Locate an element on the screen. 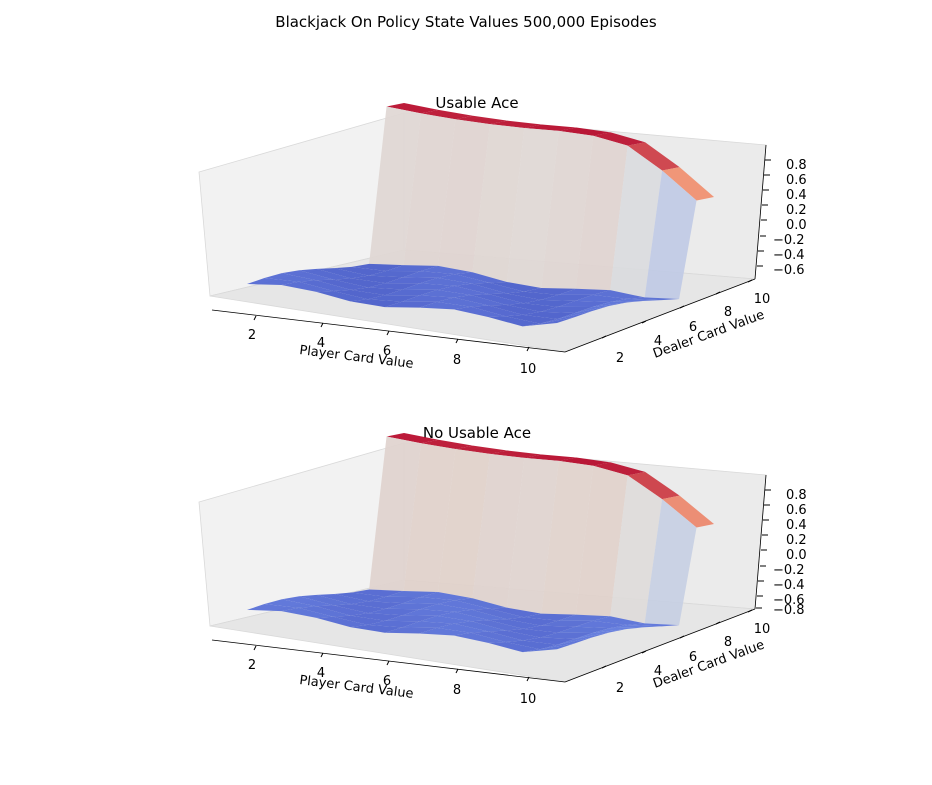  y-tick-label: 2 is located at coordinates (620, 358).